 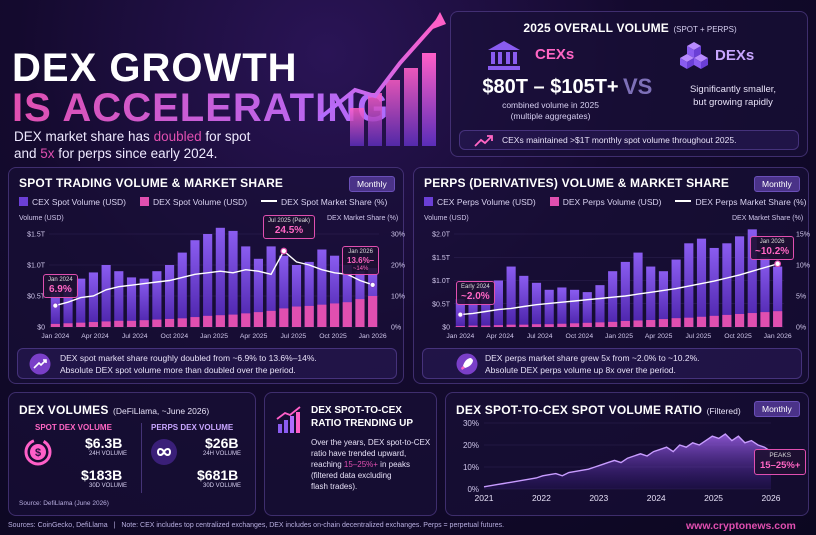 What do you see at coordinates (713, 498) in the screenshot?
I see `x-tick: 2025` at bounding box center [713, 498].